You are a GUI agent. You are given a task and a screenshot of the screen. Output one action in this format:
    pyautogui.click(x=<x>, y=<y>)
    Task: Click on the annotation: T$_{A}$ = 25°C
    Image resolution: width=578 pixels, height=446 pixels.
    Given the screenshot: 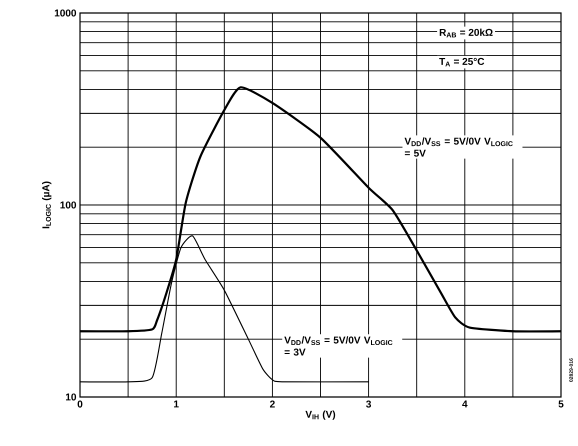 What is the action you would take?
    pyautogui.click(x=461, y=62)
    